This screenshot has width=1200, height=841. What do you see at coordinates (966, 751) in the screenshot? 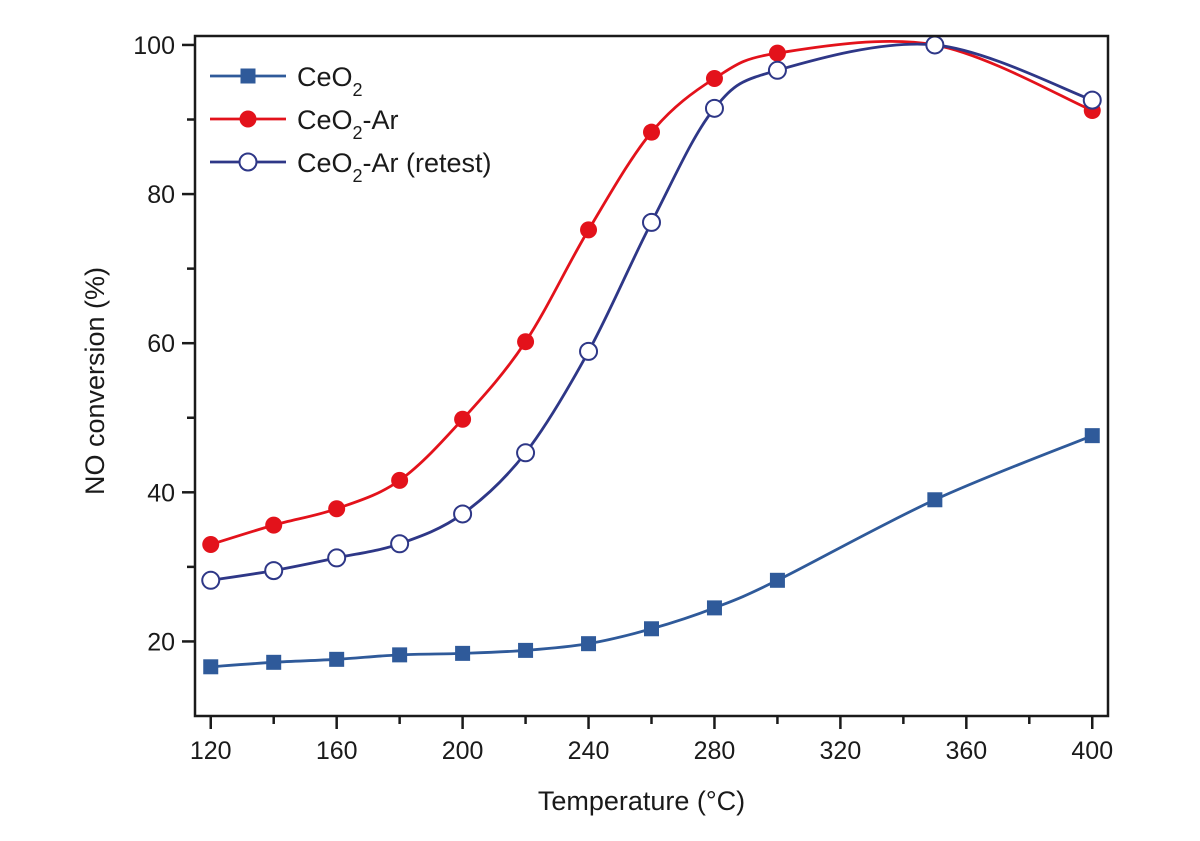
I see `x-tick-label: 360` at bounding box center [966, 751].